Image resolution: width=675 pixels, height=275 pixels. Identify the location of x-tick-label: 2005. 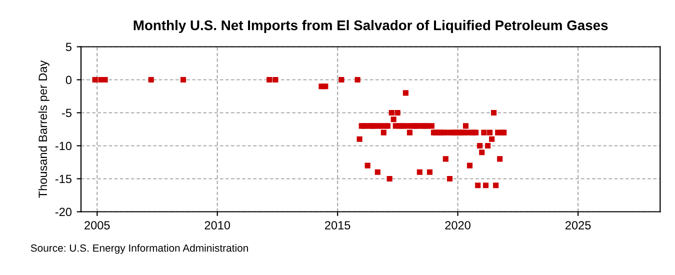
(97, 225).